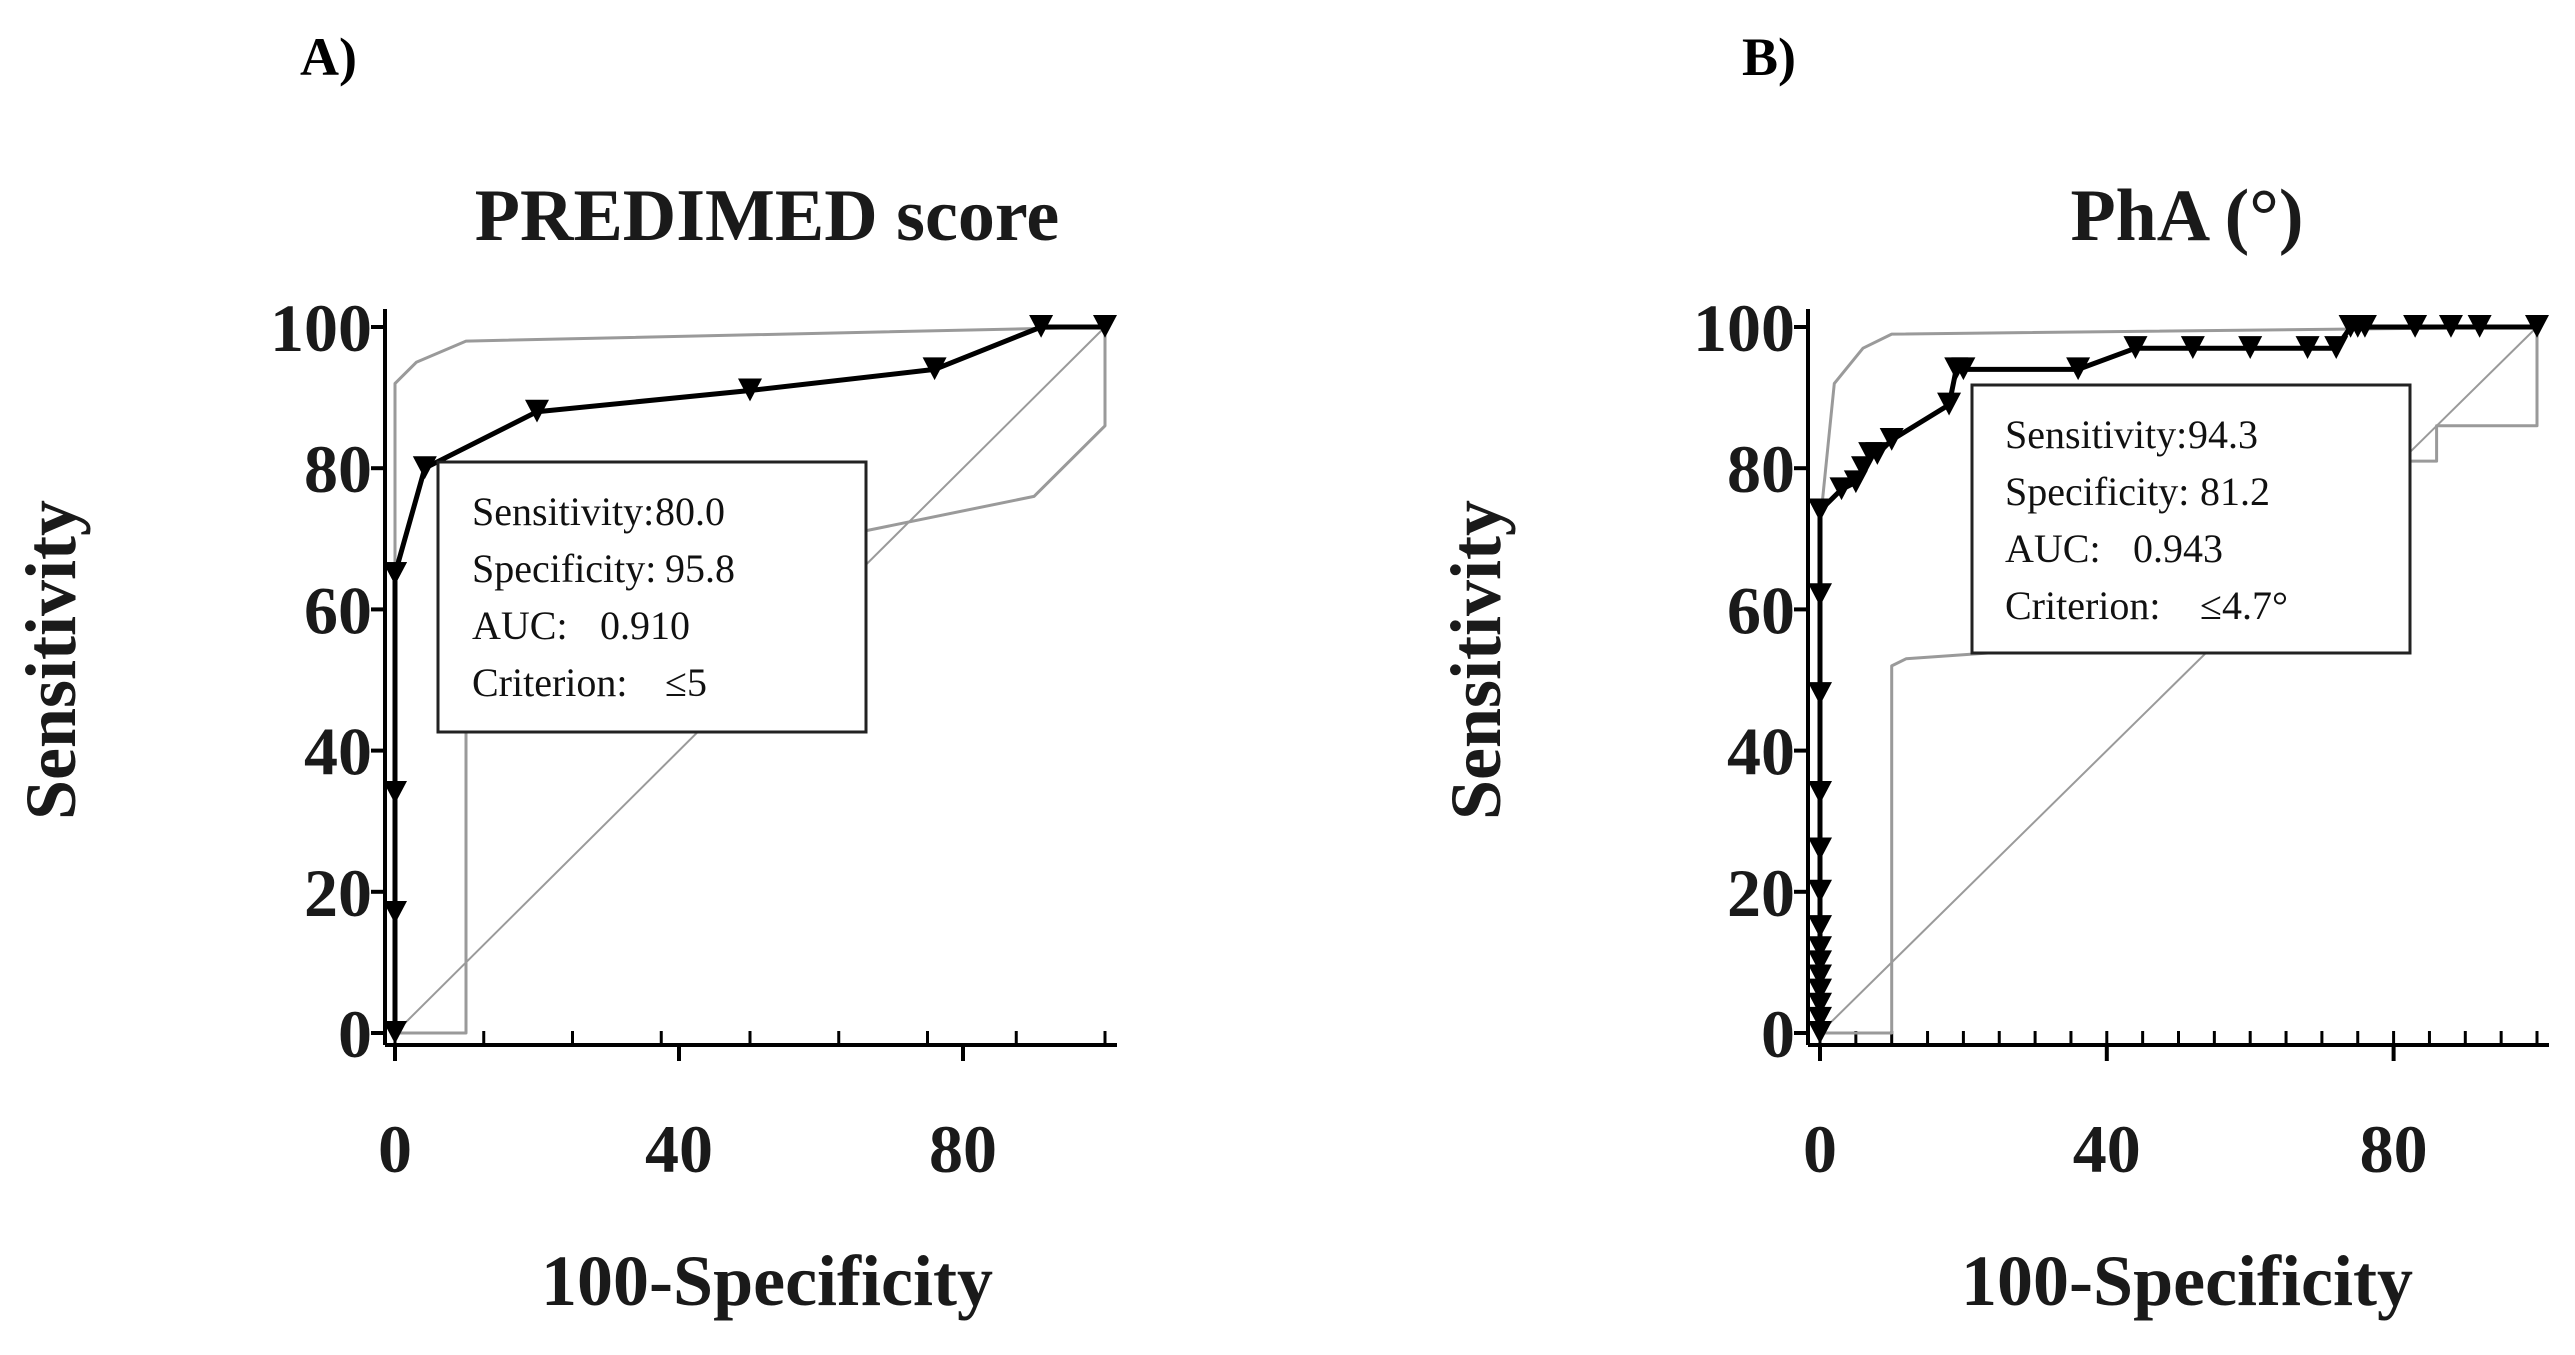 The width and height of the screenshot is (2575, 1355). I want to click on panel-a-title: PREDIMED score, so click(767, 216).